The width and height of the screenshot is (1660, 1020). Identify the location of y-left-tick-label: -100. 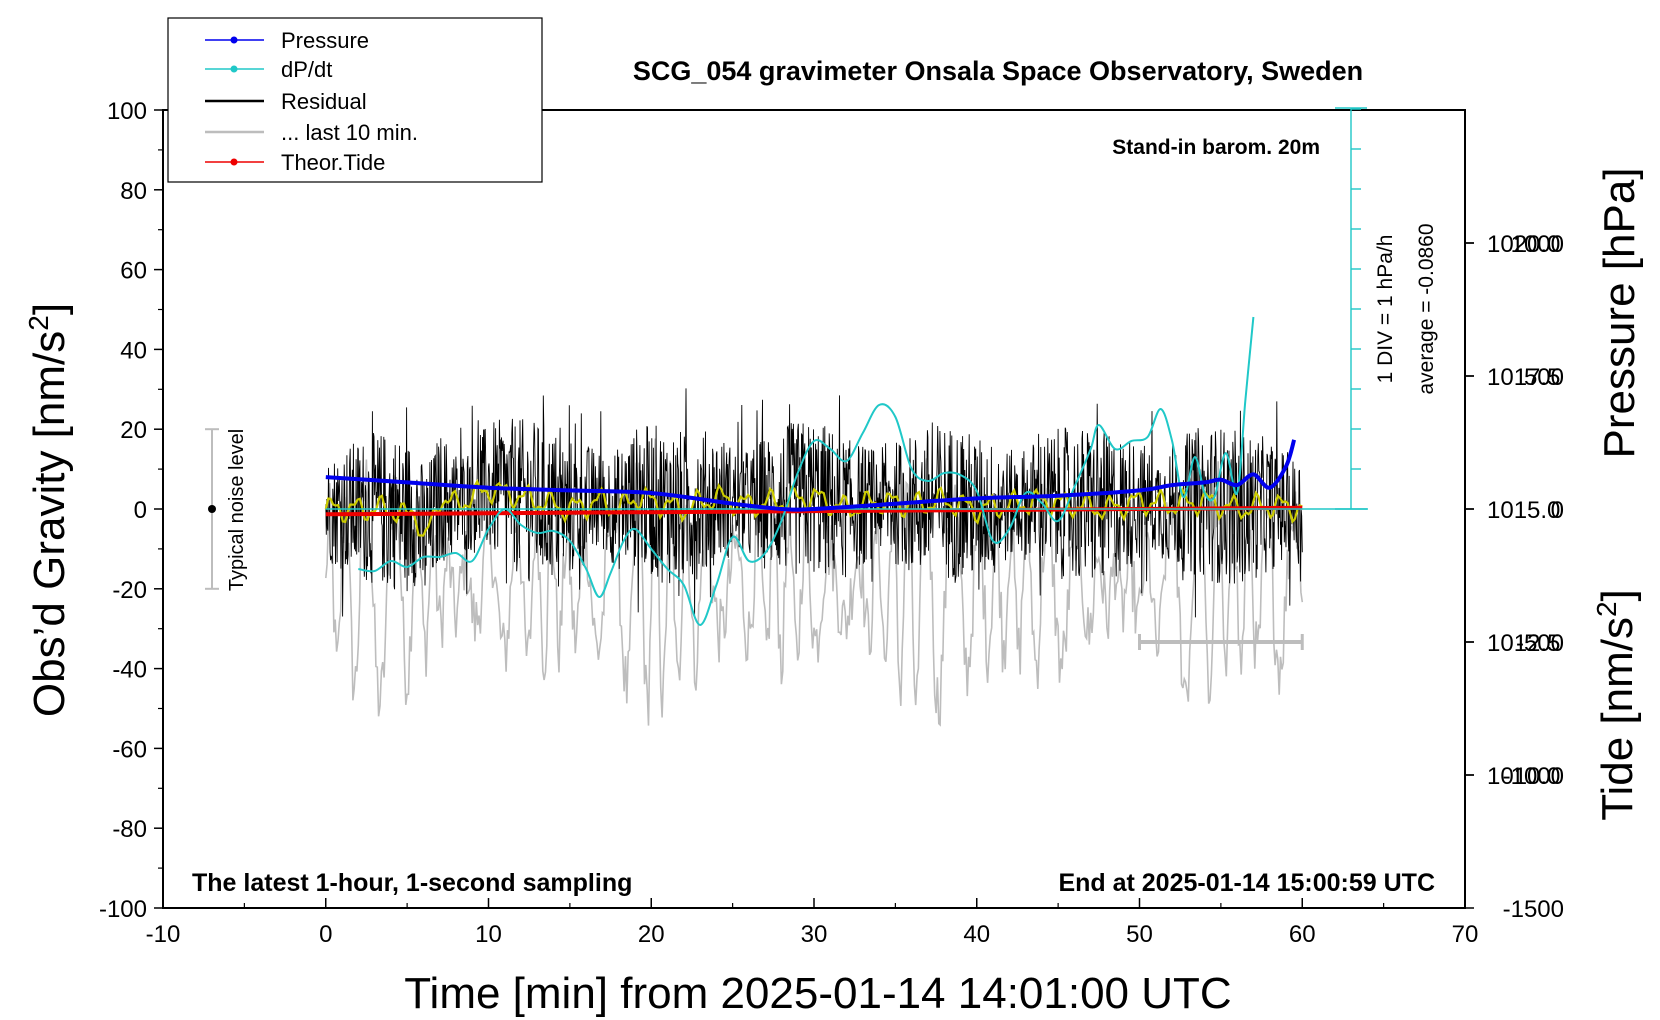
(123, 909).